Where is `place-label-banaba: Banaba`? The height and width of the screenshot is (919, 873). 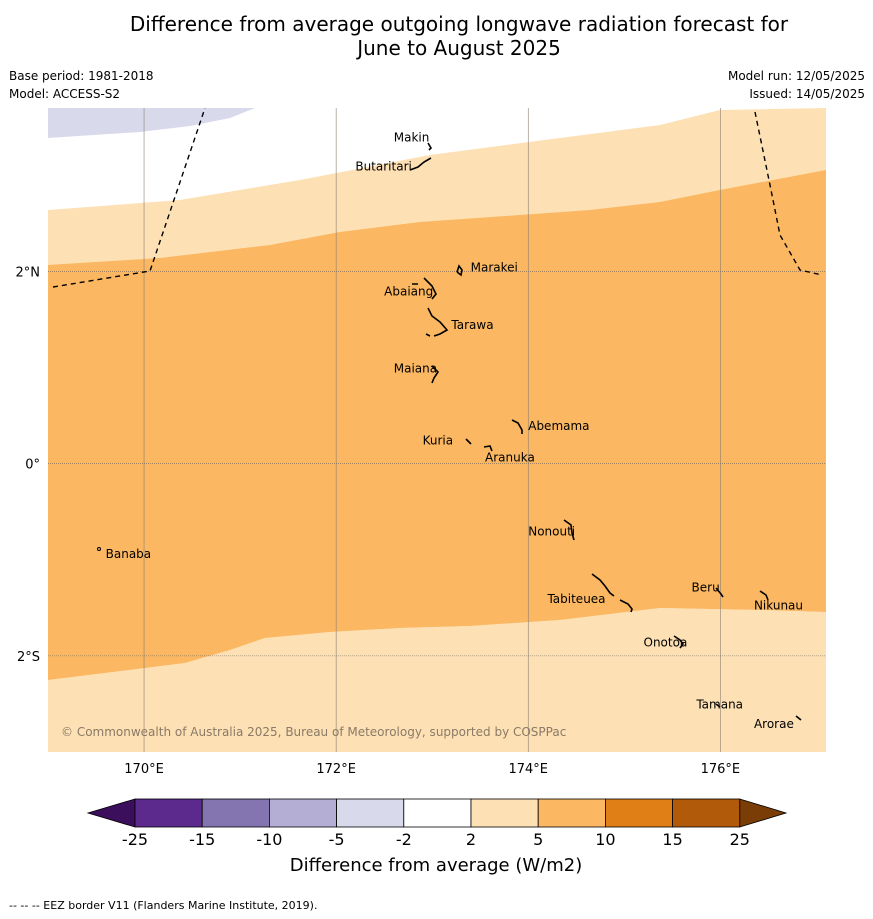 place-label-banaba: Banaba is located at coordinates (129, 554).